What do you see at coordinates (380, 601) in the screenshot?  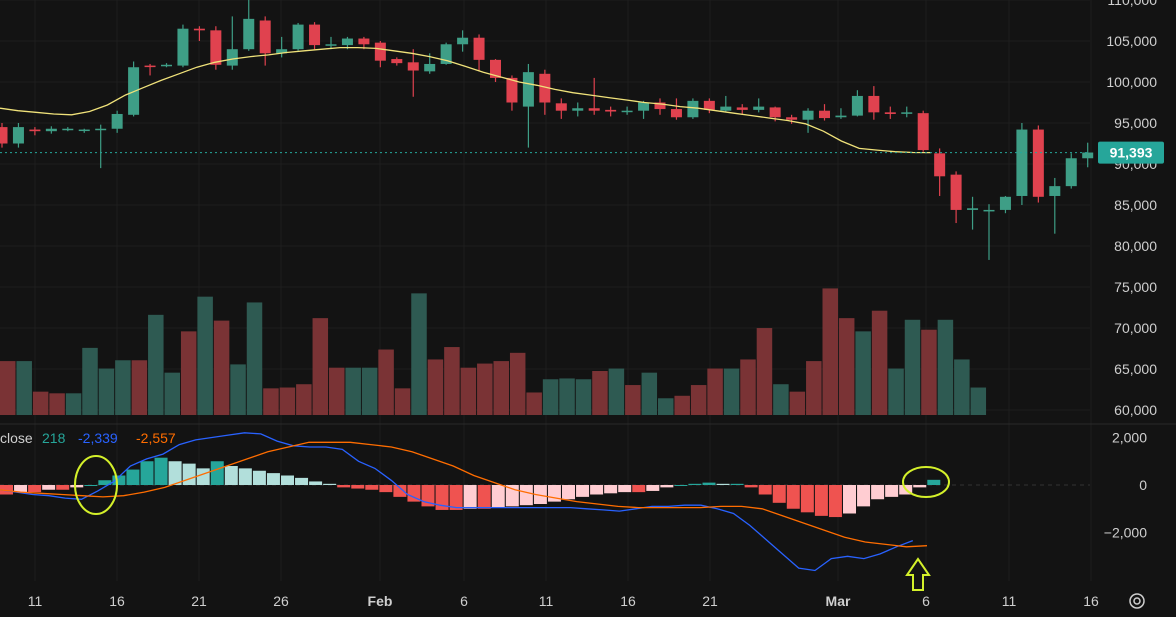 I see `time-tick-label: Feb` at bounding box center [380, 601].